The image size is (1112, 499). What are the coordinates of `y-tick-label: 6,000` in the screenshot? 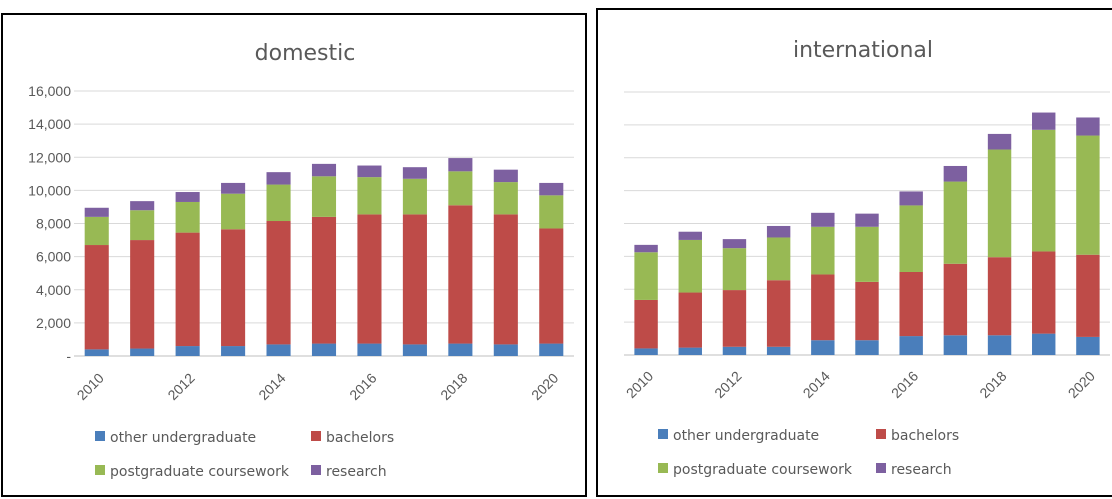 It's located at (53, 257).